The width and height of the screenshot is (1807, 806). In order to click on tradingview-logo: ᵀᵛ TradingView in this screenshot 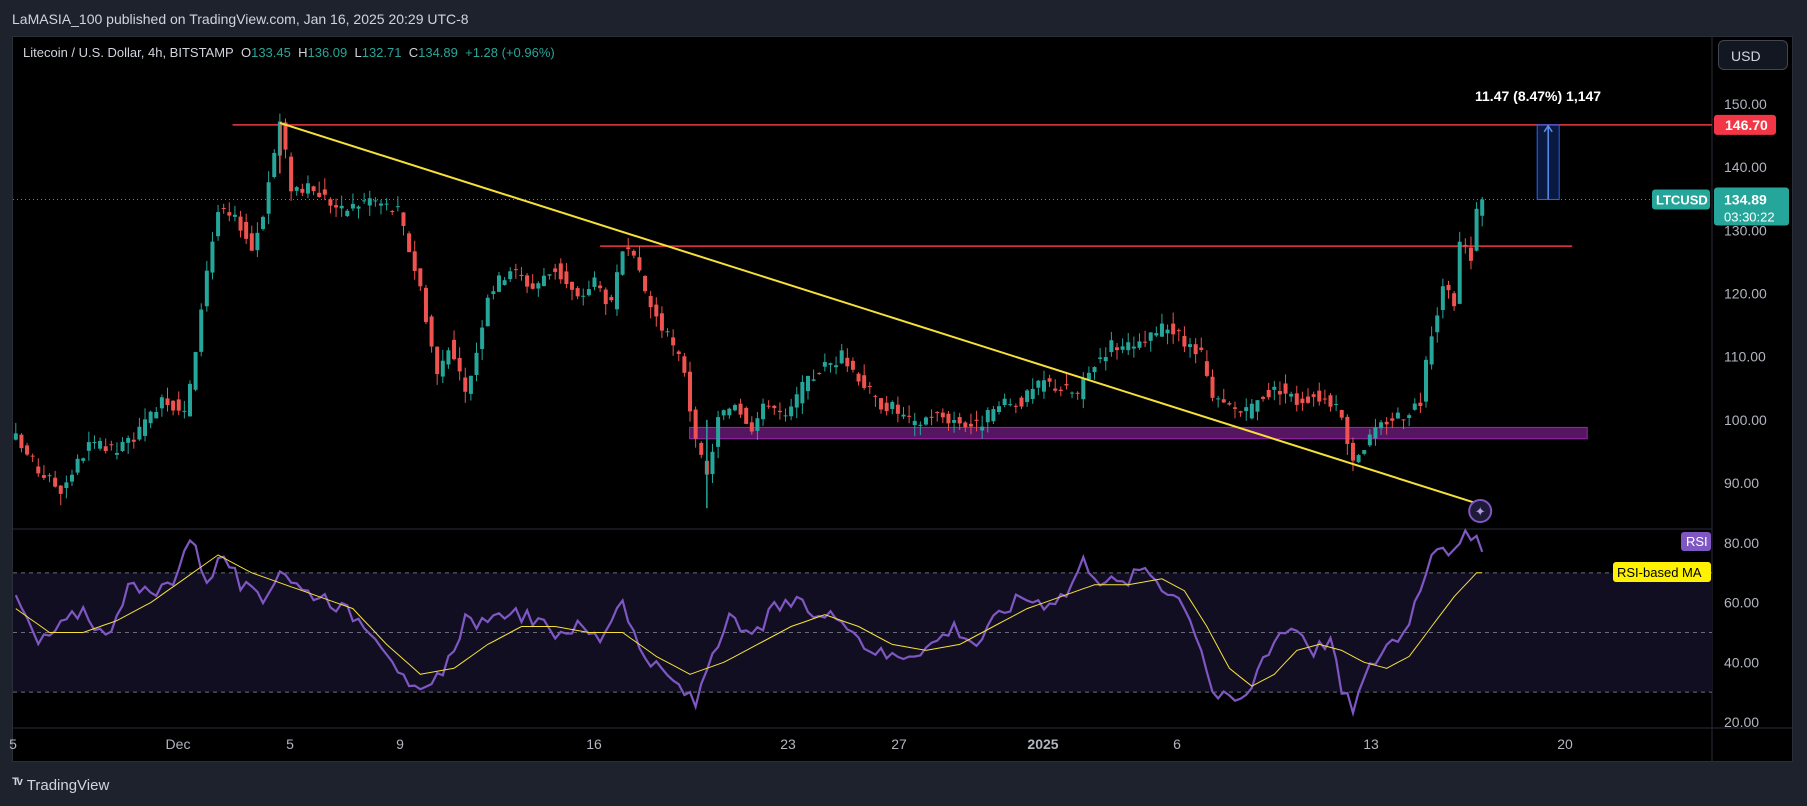, I will do `click(60, 785)`.